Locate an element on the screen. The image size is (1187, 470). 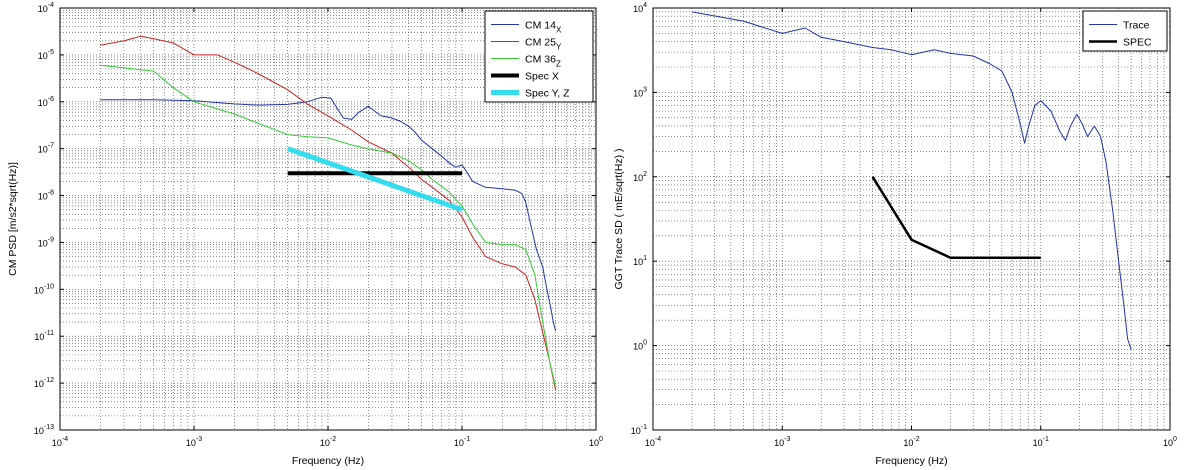
legend-series-subscript: Y is located at coordinates (559, 47).